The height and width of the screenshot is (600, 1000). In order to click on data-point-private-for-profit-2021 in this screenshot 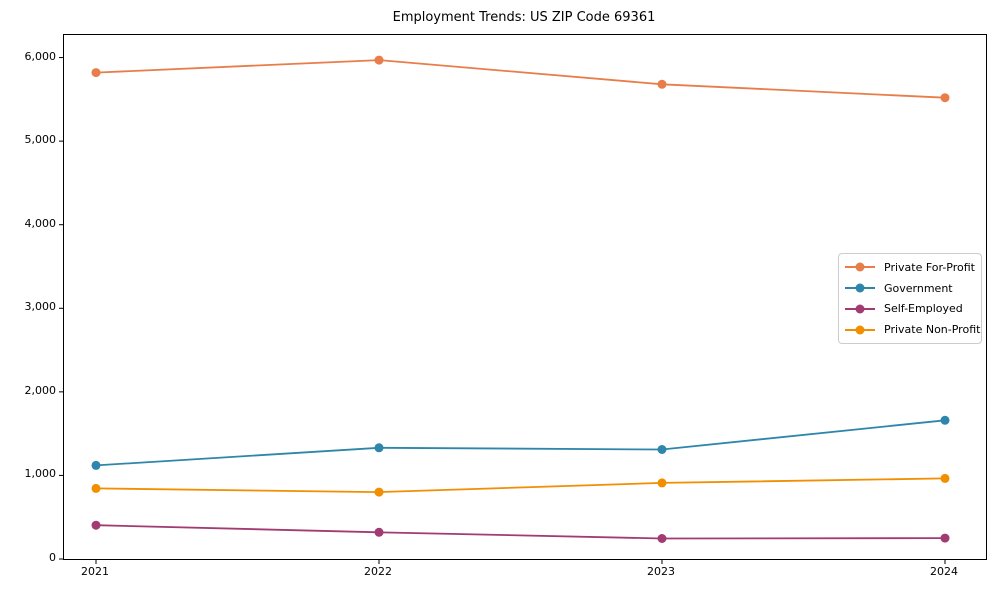, I will do `click(96, 73)`.